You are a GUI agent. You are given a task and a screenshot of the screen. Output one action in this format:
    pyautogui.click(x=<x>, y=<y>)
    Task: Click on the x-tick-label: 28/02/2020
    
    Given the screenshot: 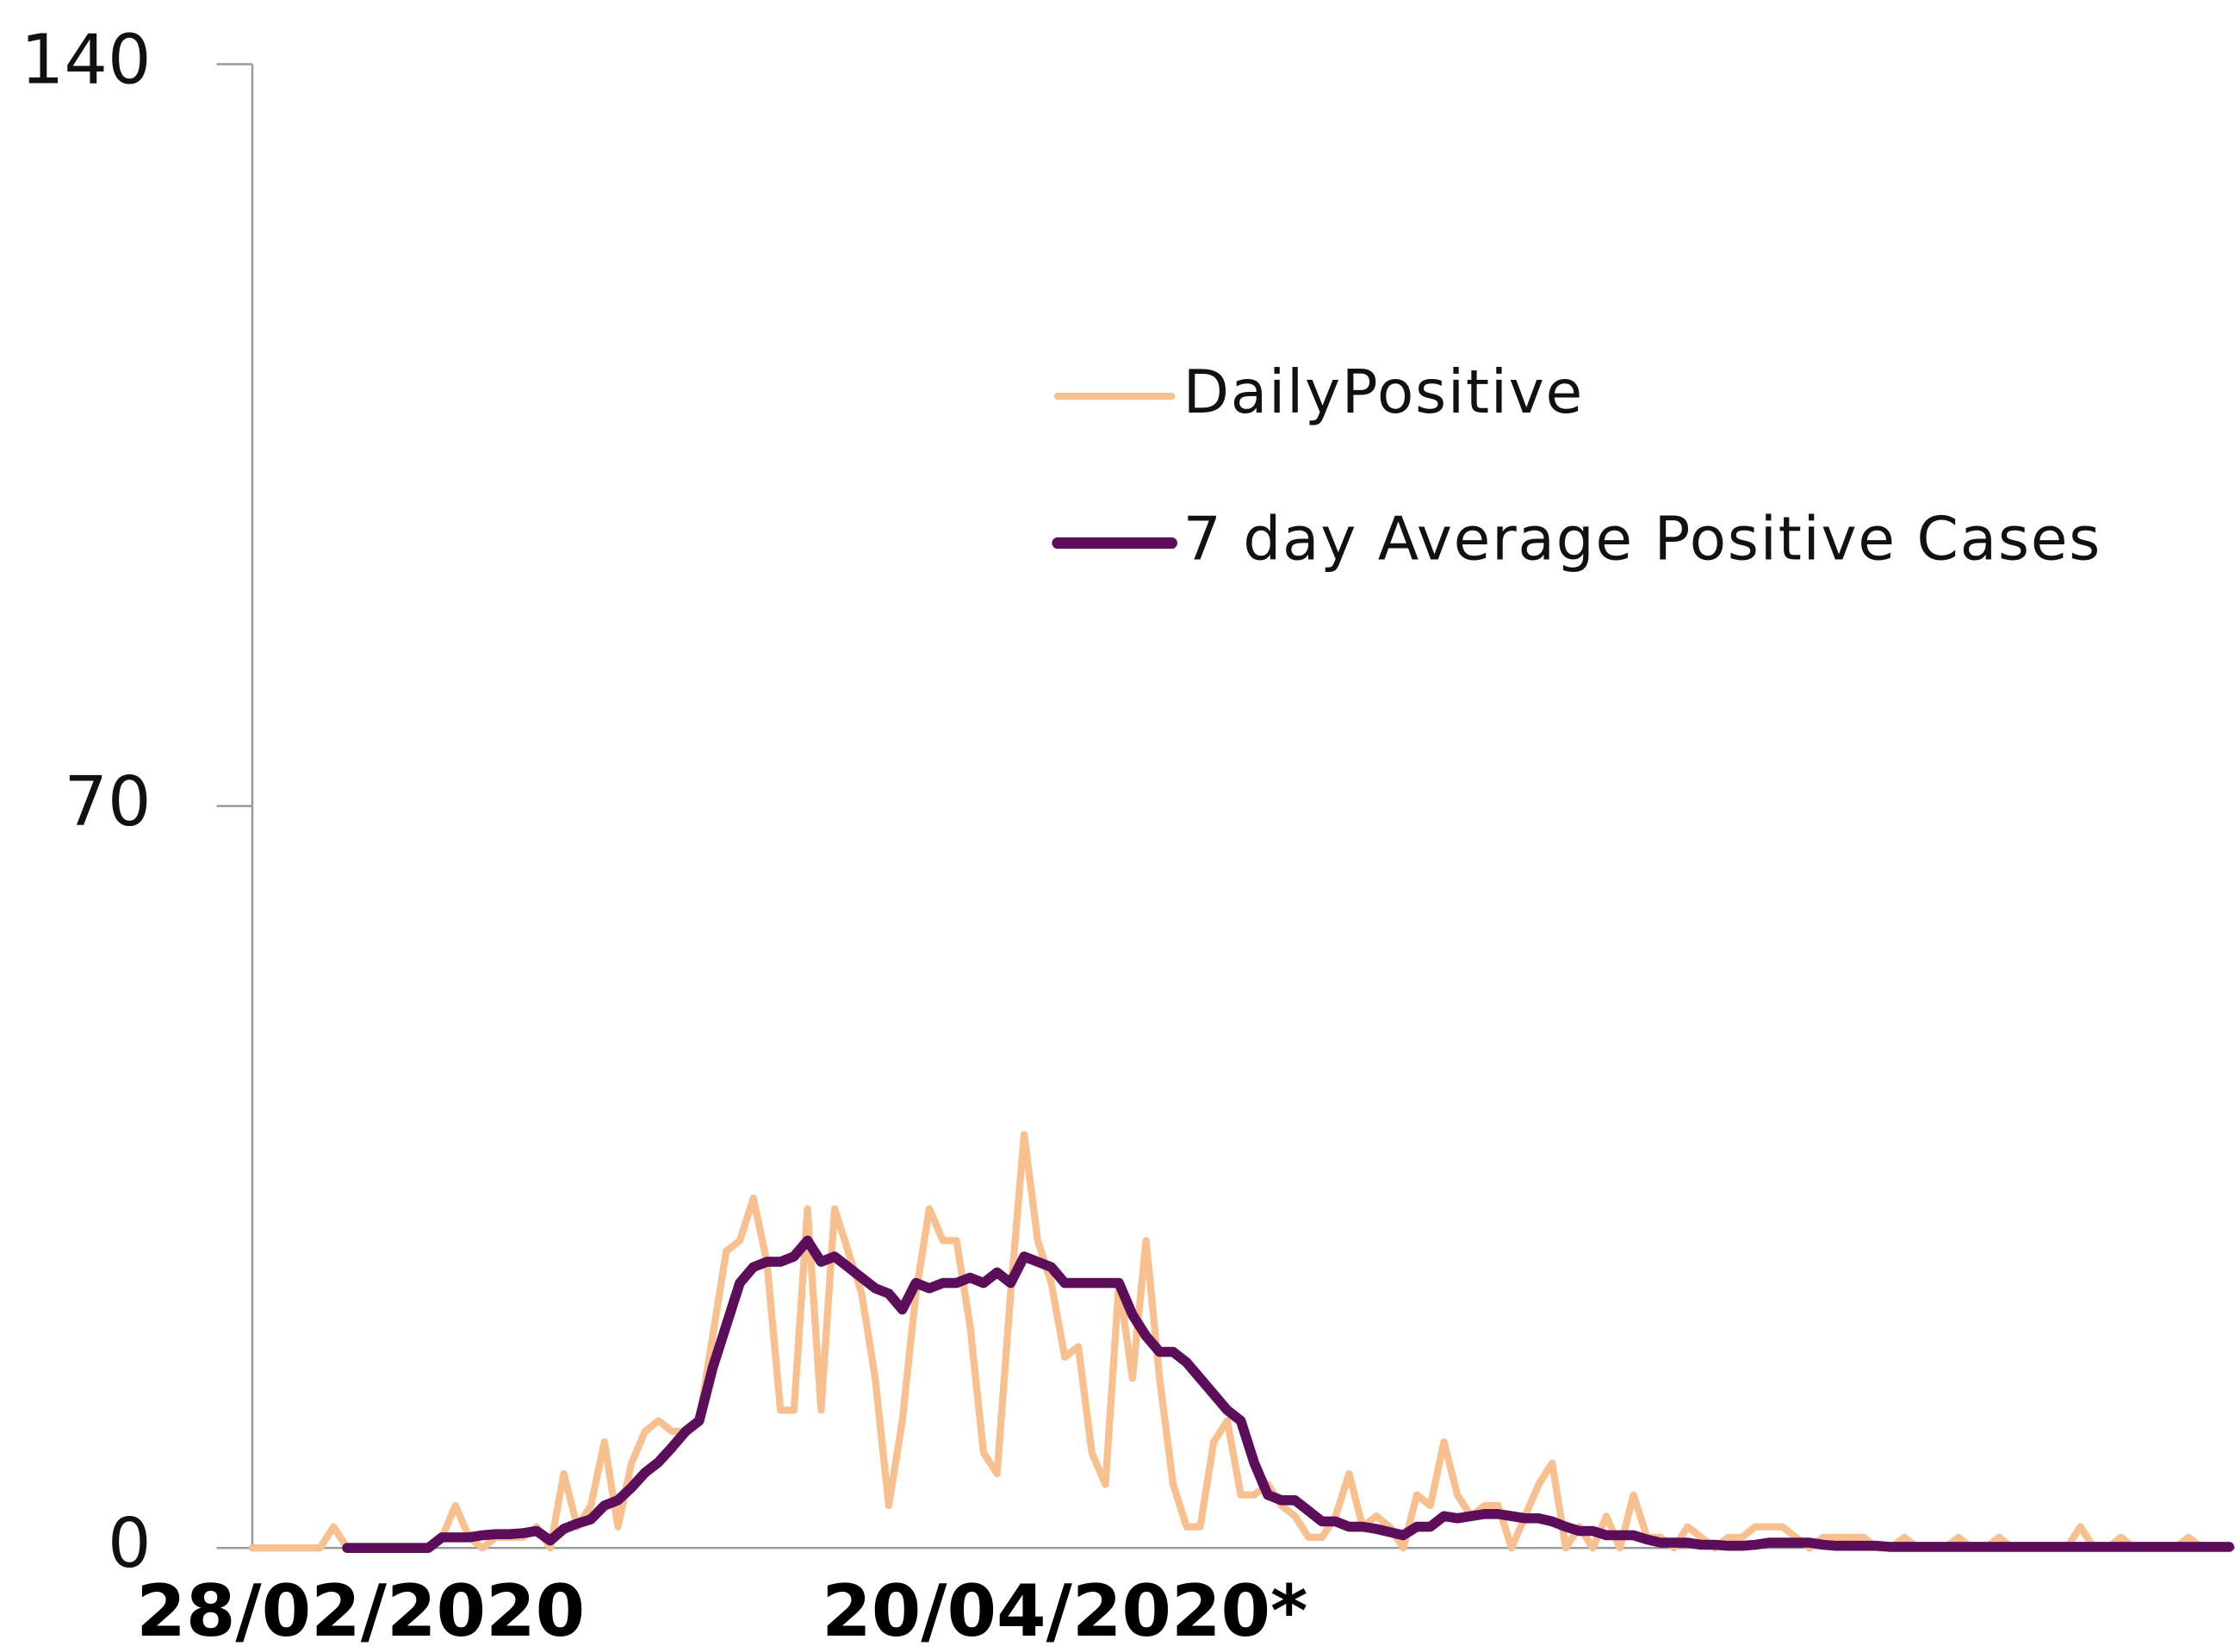 What is the action you would take?
    pyautogui.click(x=360, y=1610)
    